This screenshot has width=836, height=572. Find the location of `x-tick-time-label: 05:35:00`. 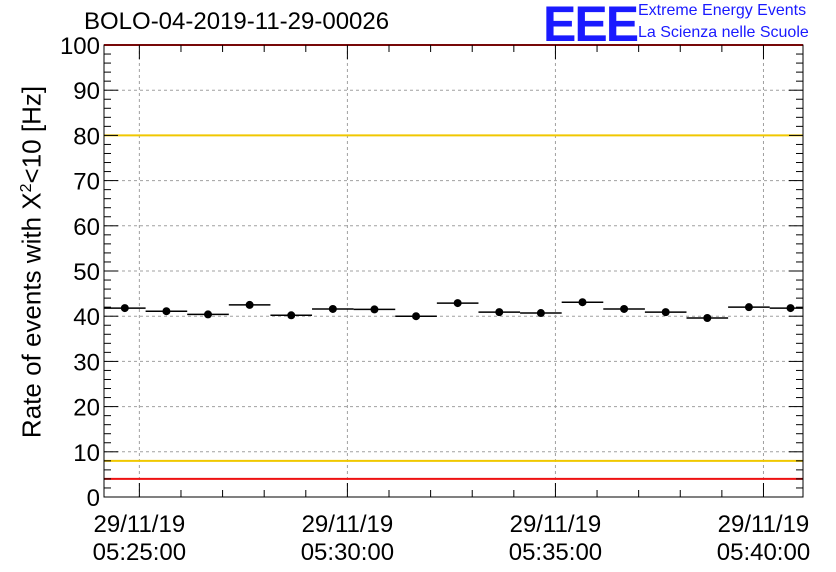

x-tick-time-label: 05:35:00 is located at coordinates (555, 552).